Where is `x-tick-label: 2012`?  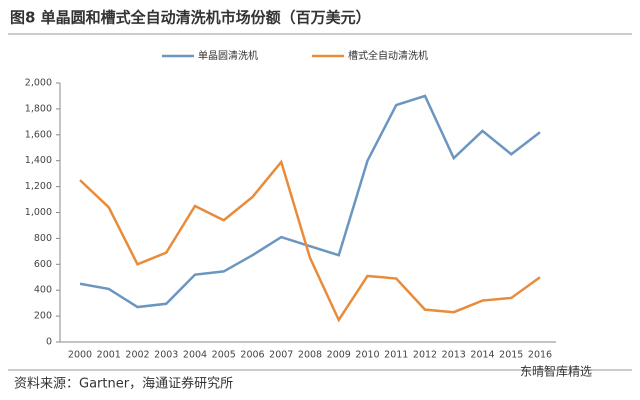 x-tick-label: 2012 is located at coordinates (425, 355).